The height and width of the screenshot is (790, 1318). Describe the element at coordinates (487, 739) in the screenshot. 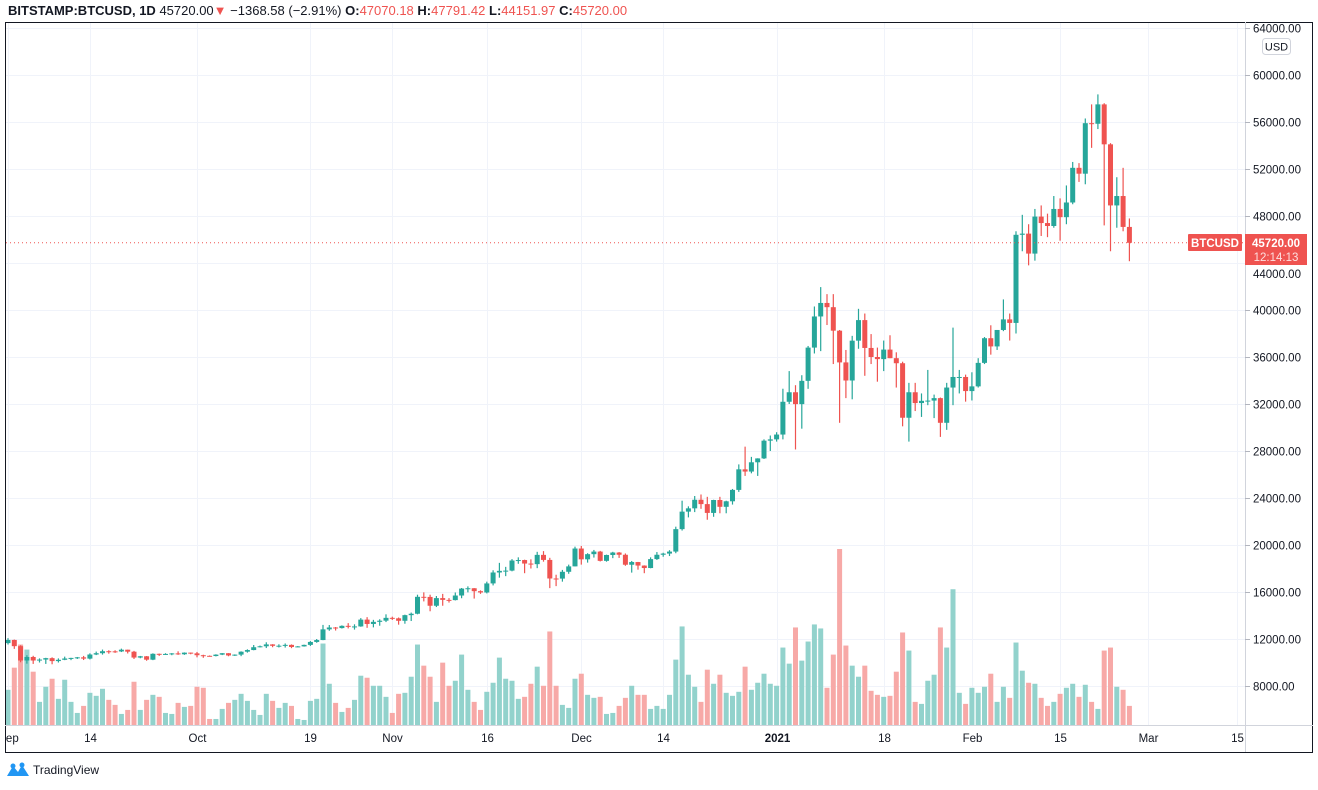

I see `time-tick-label: 16` at that location.